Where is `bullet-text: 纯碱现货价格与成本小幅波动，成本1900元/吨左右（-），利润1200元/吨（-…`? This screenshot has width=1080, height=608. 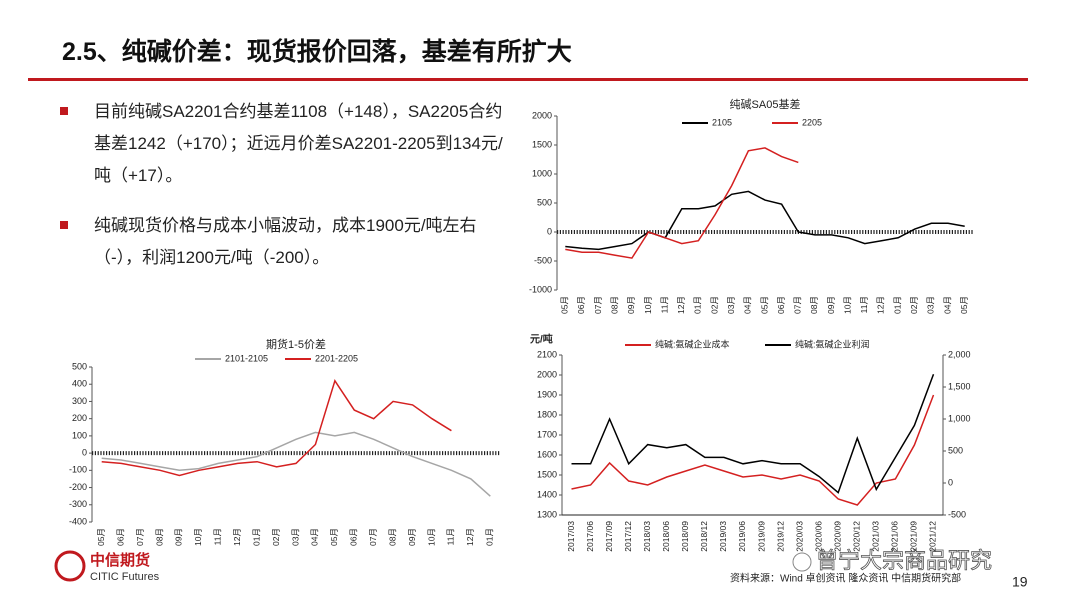
bullet-text: 纯碱现货价格与成本小幅波动，成本1900元/吨左右（-），利润1200元/吨（-… is located at coordinates (285, 241).